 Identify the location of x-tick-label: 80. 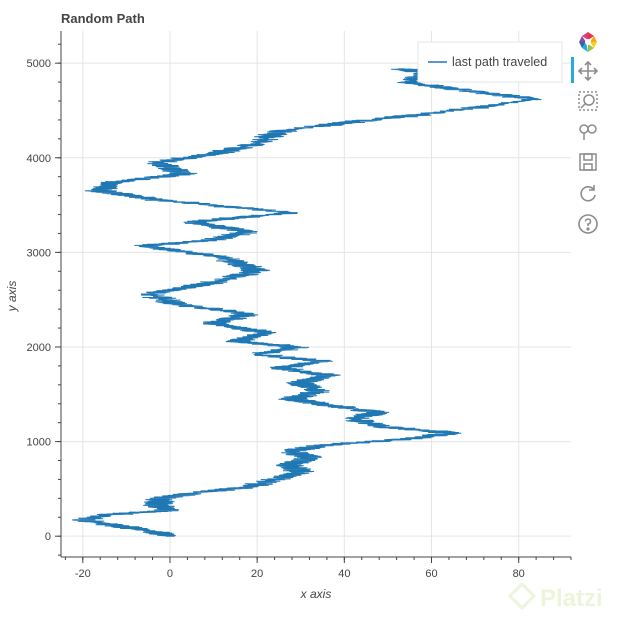
(519, 574).